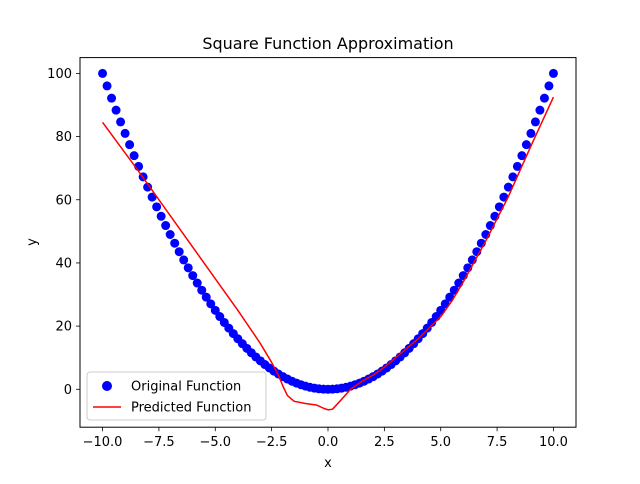 This screenshot has height=484, width=640. What do you see at coordinates (215, 442) in the screenshot?
I see `x-tick-label: −5.0` at bounding box center [215, 442].